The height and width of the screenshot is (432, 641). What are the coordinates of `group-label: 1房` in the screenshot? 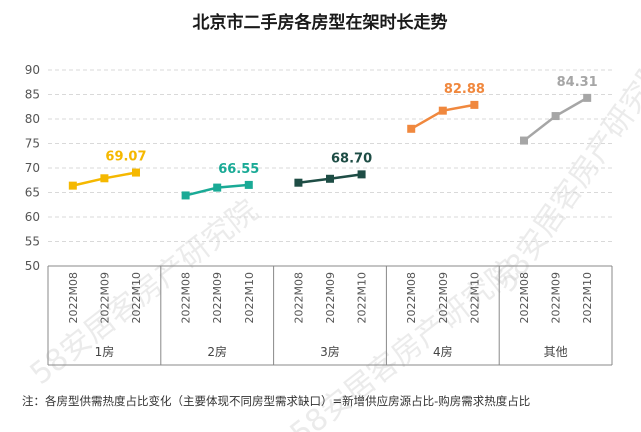 It's located at (105, 351).